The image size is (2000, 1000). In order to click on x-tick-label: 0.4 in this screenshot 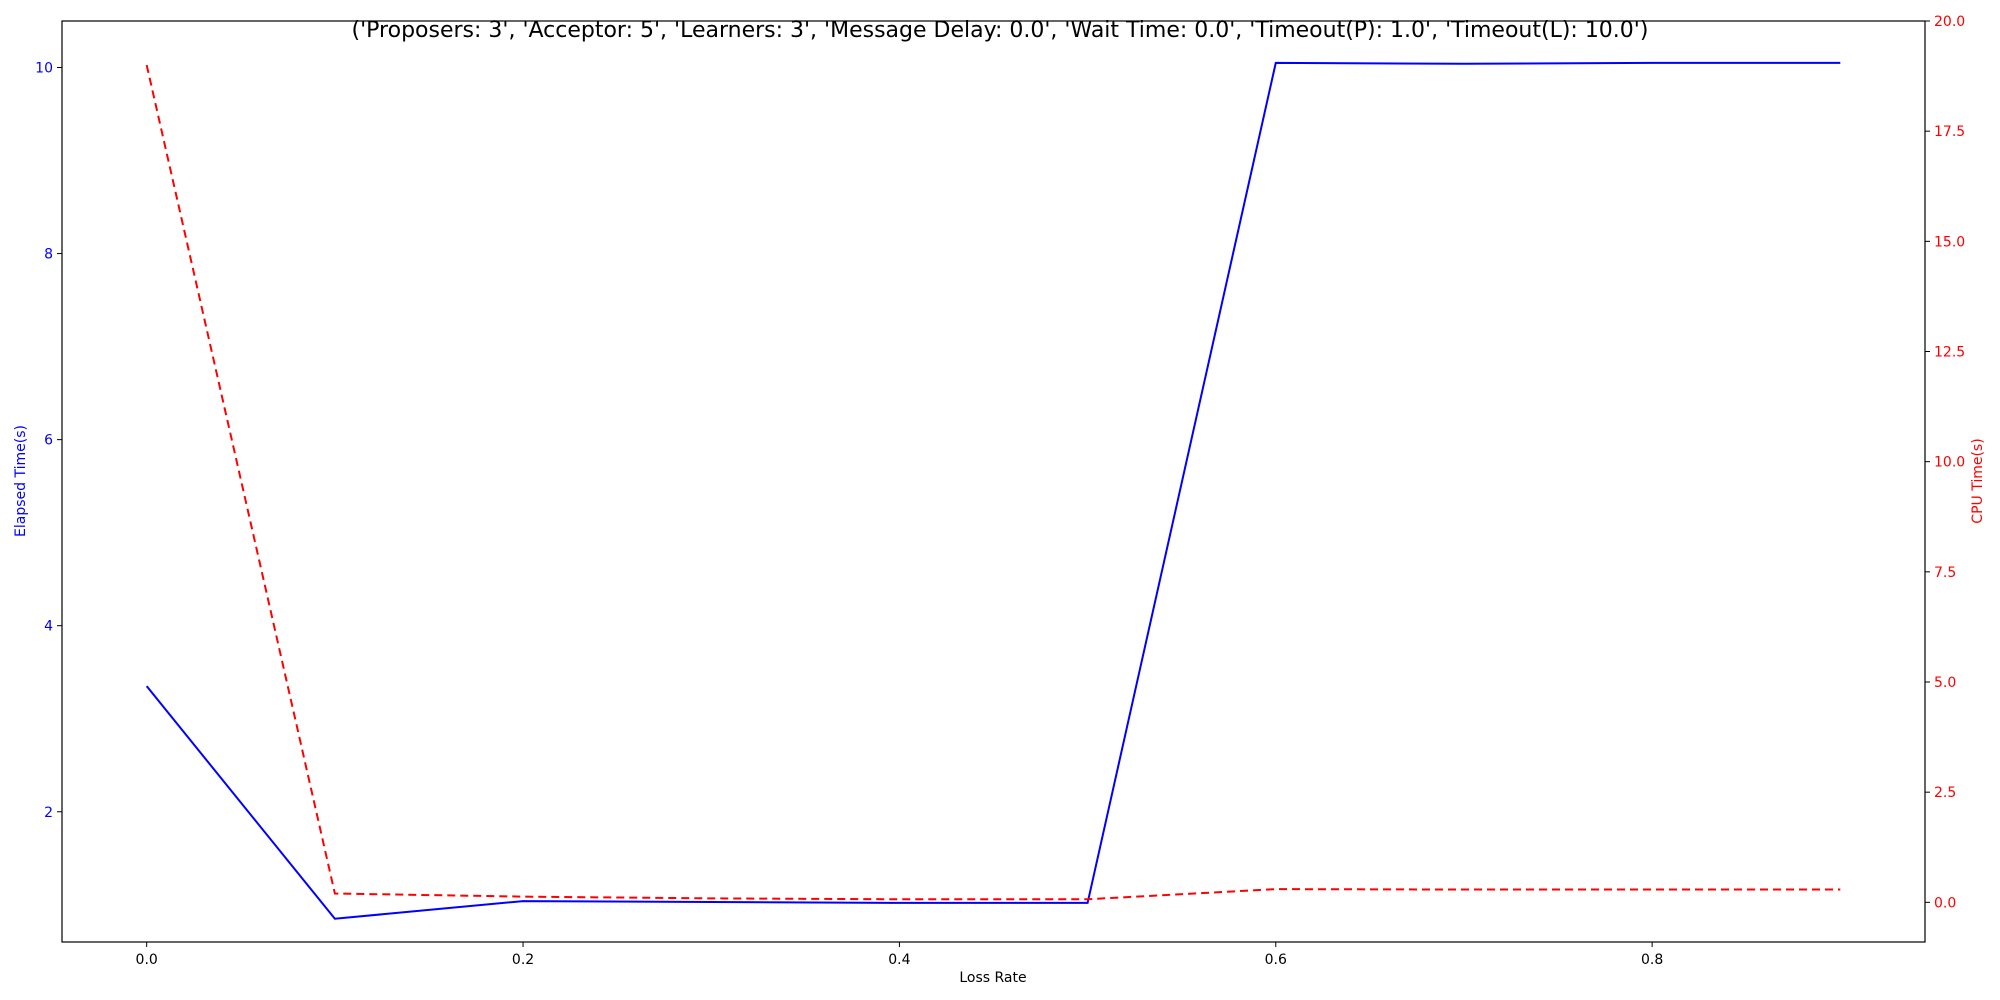, I will do `click(899, 960)`.